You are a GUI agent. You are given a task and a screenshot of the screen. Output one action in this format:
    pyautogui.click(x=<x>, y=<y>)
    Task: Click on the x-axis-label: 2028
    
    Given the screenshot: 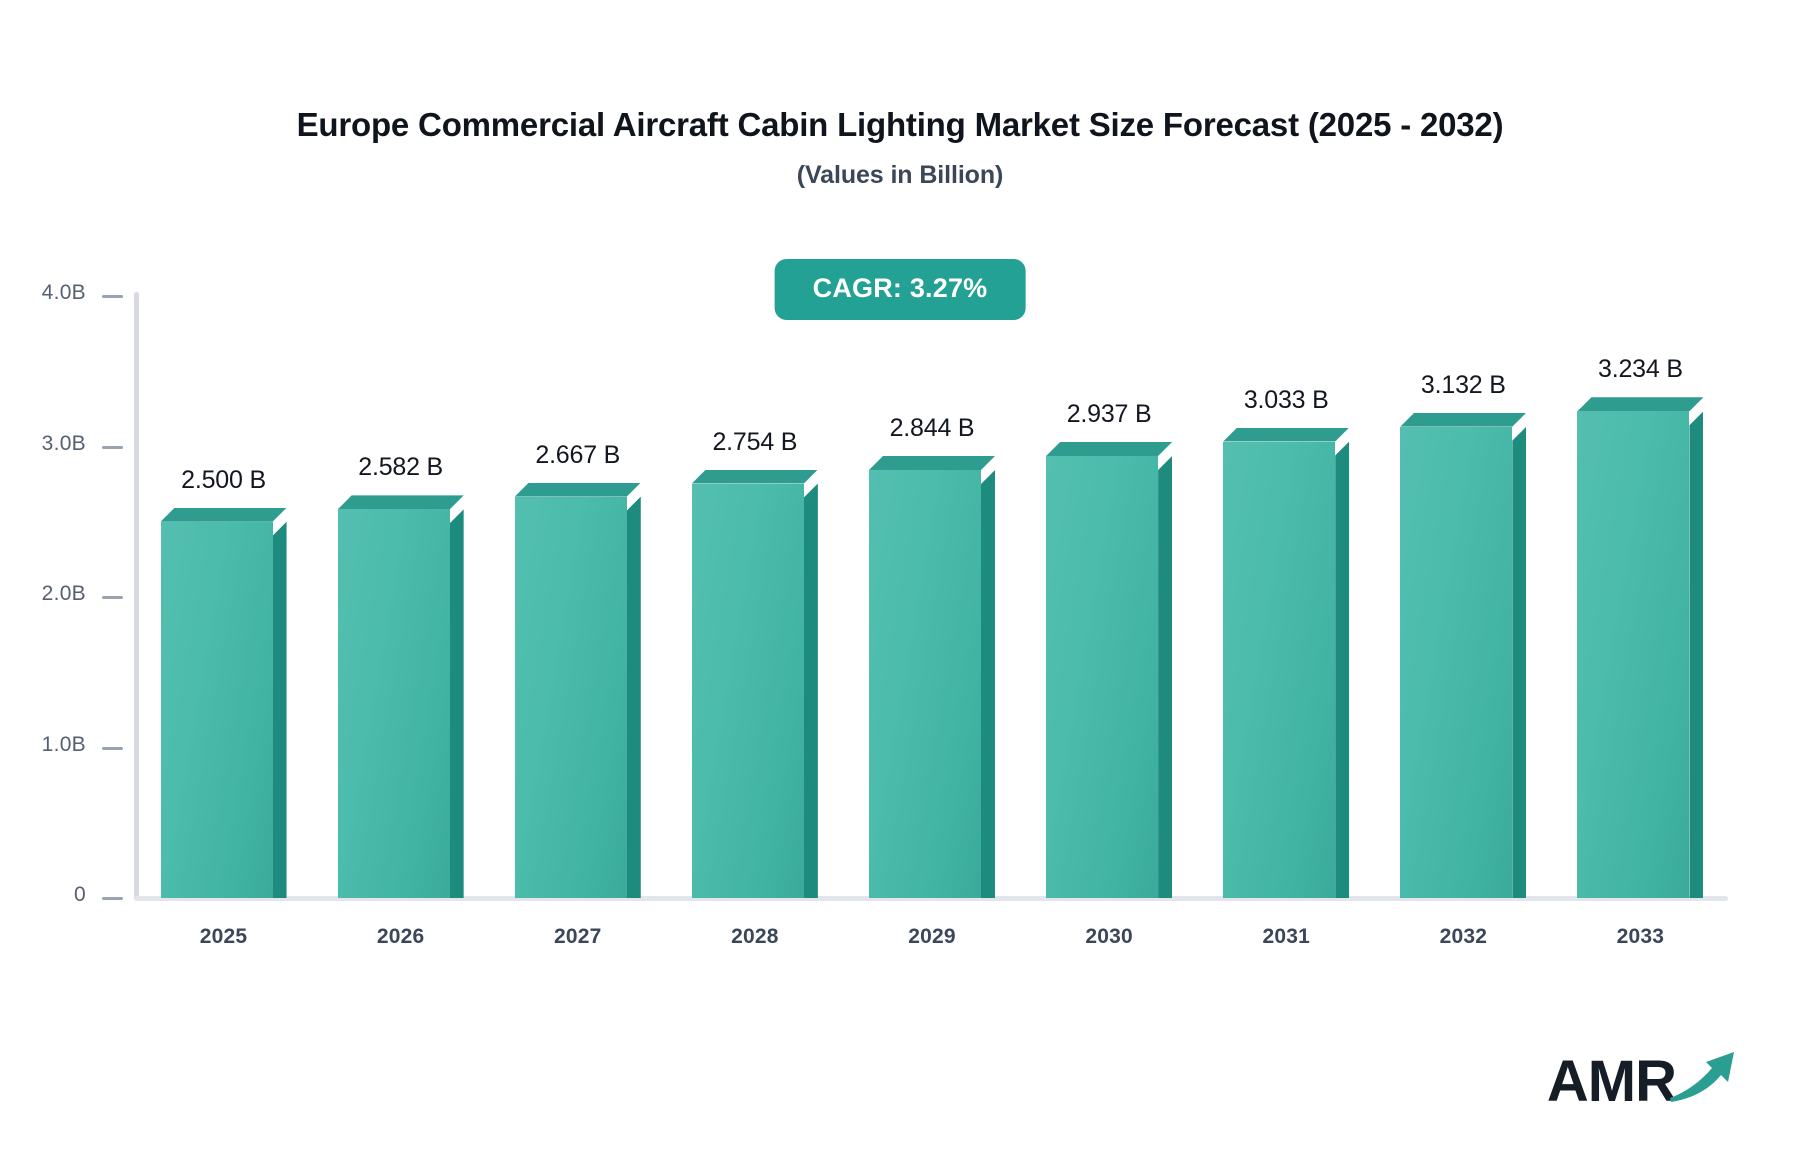 What is the action you would take?
    pyautogui.click(x=755, y=936)
    